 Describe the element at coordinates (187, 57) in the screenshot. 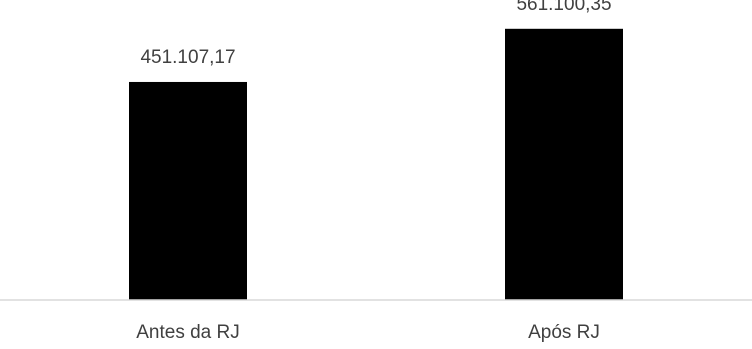

I see `data-label-1: 451.107,17` at that location.